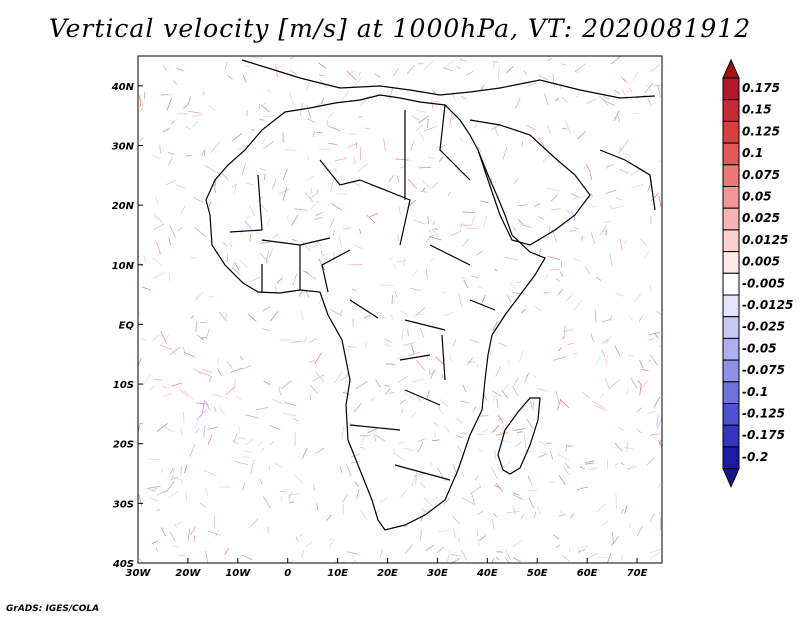  I want to click on latitude-axis: 40N 30N 20N 10N EQ 10S 20S 30S 40S, so click(127, 326).